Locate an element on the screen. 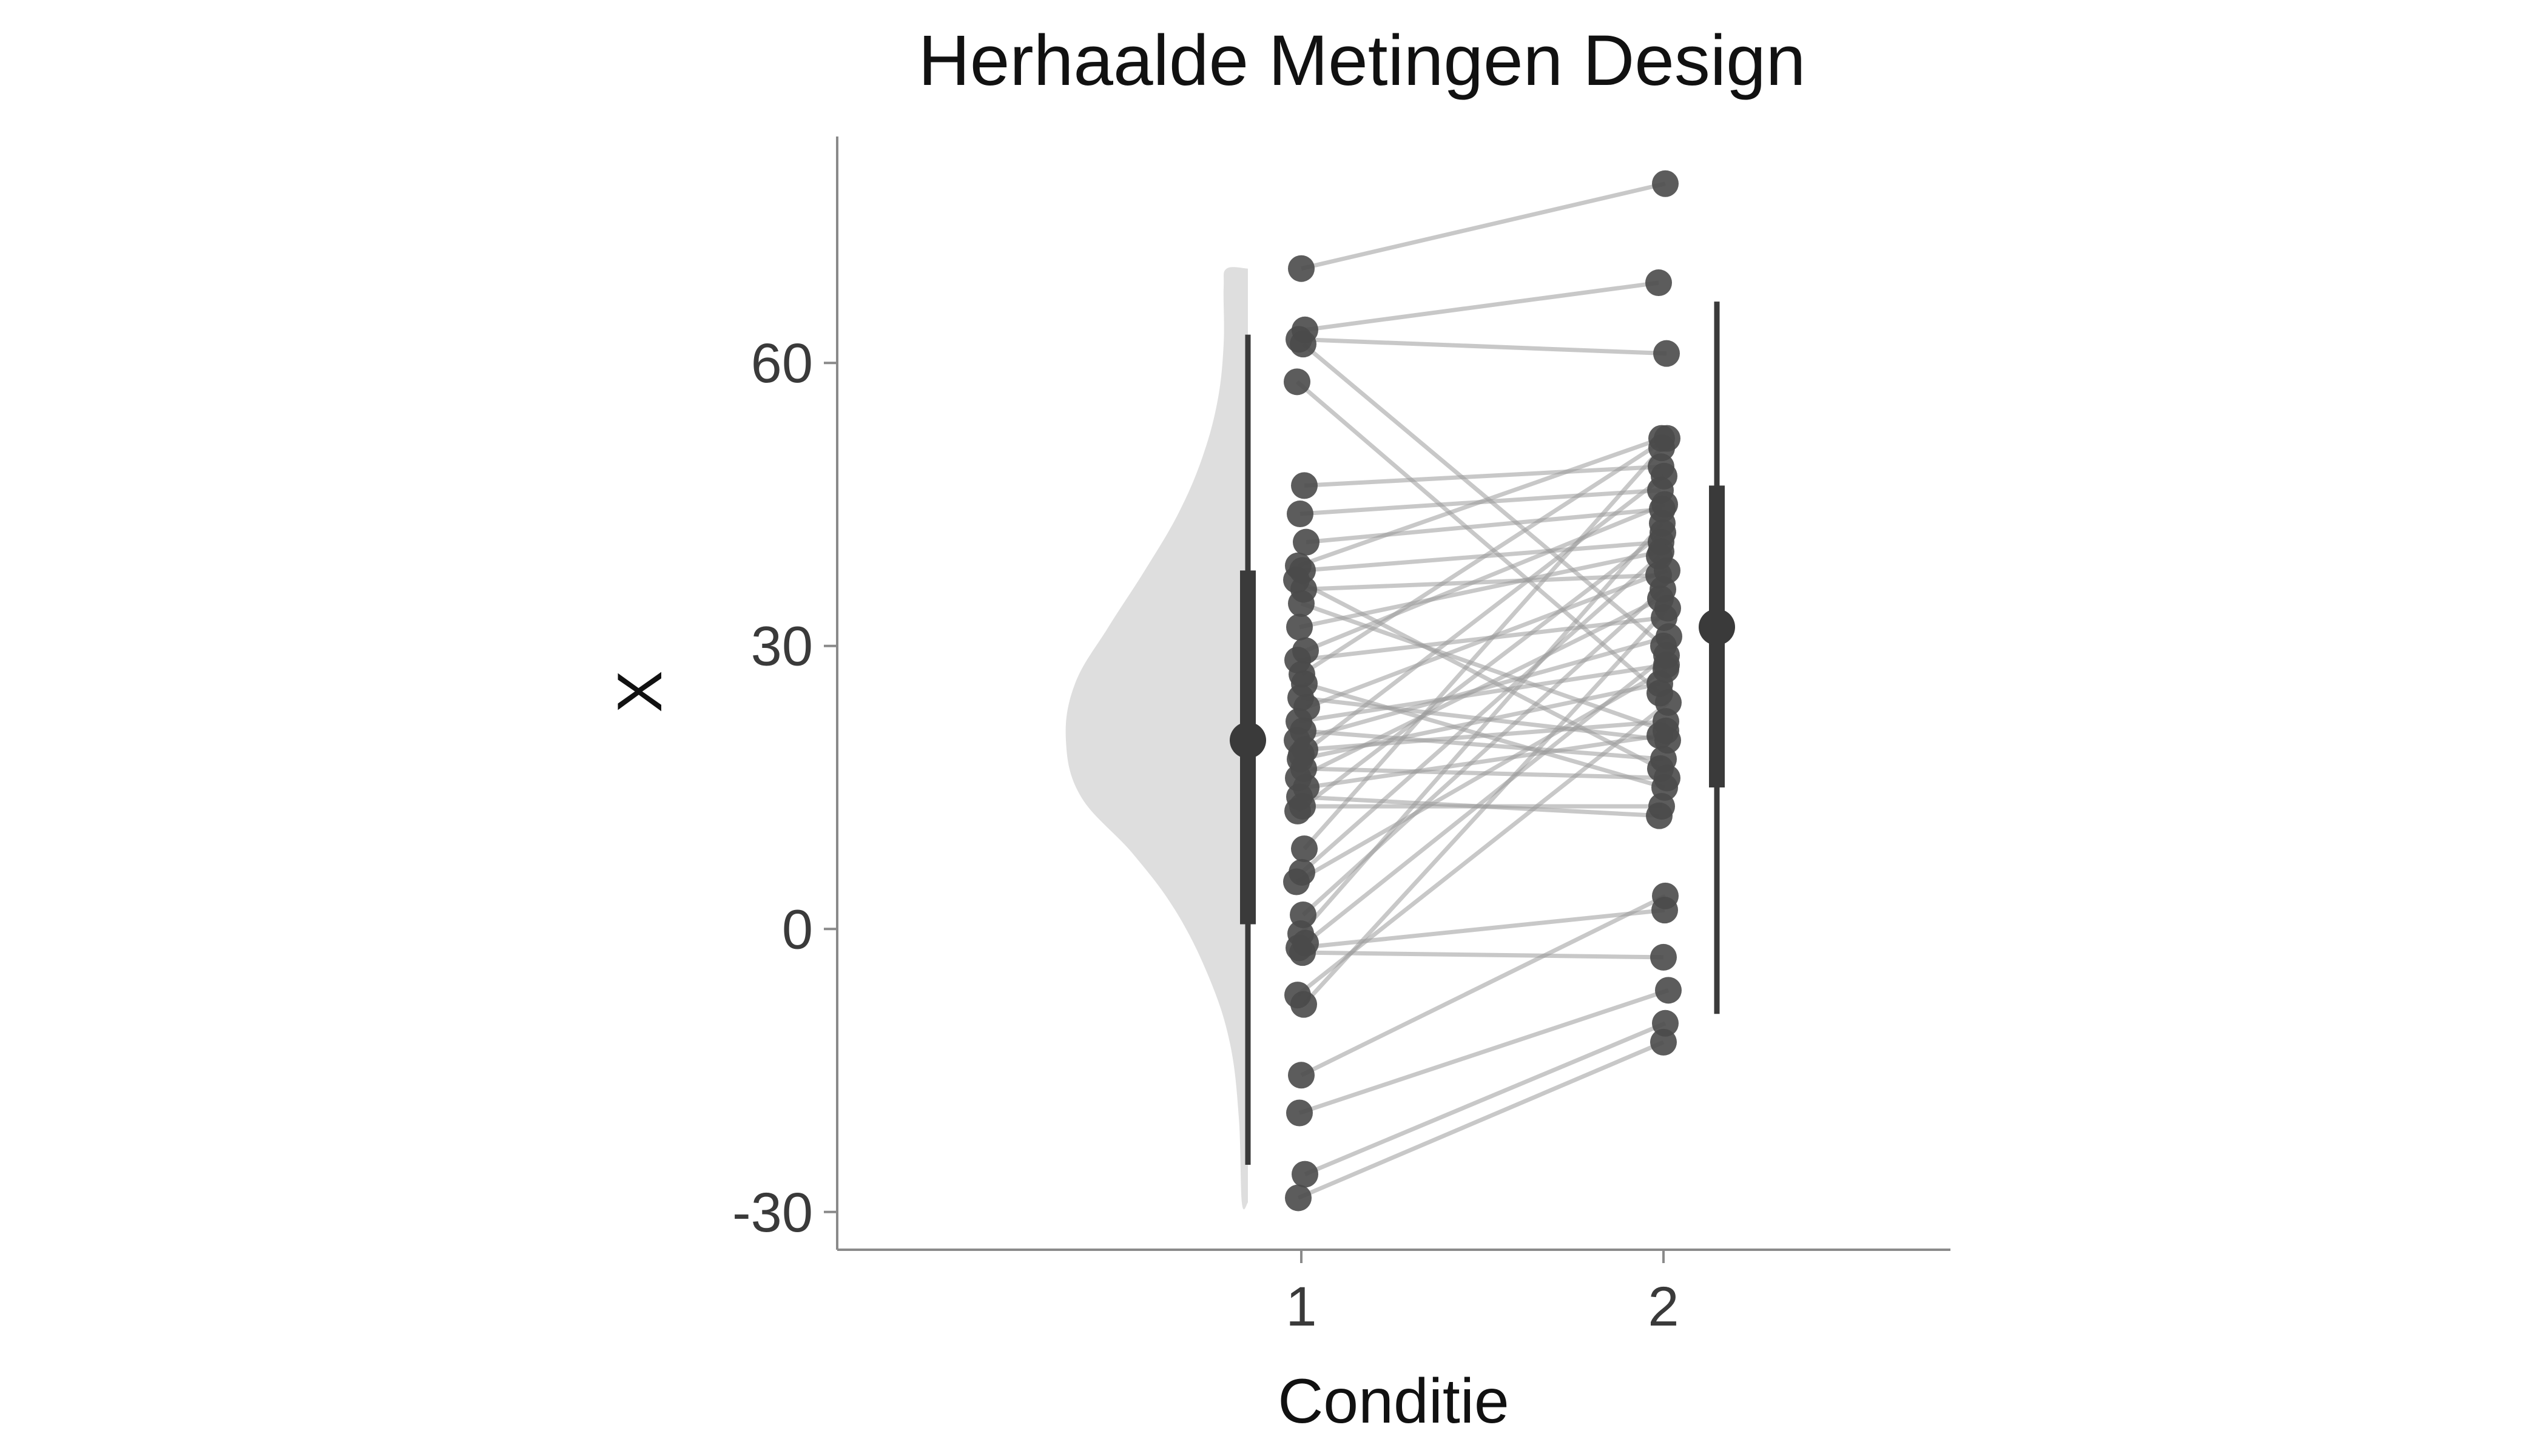 The height and width of the screenshot is (1456, 2548). paired-lines-layer is located at coordinates (1482, 690).